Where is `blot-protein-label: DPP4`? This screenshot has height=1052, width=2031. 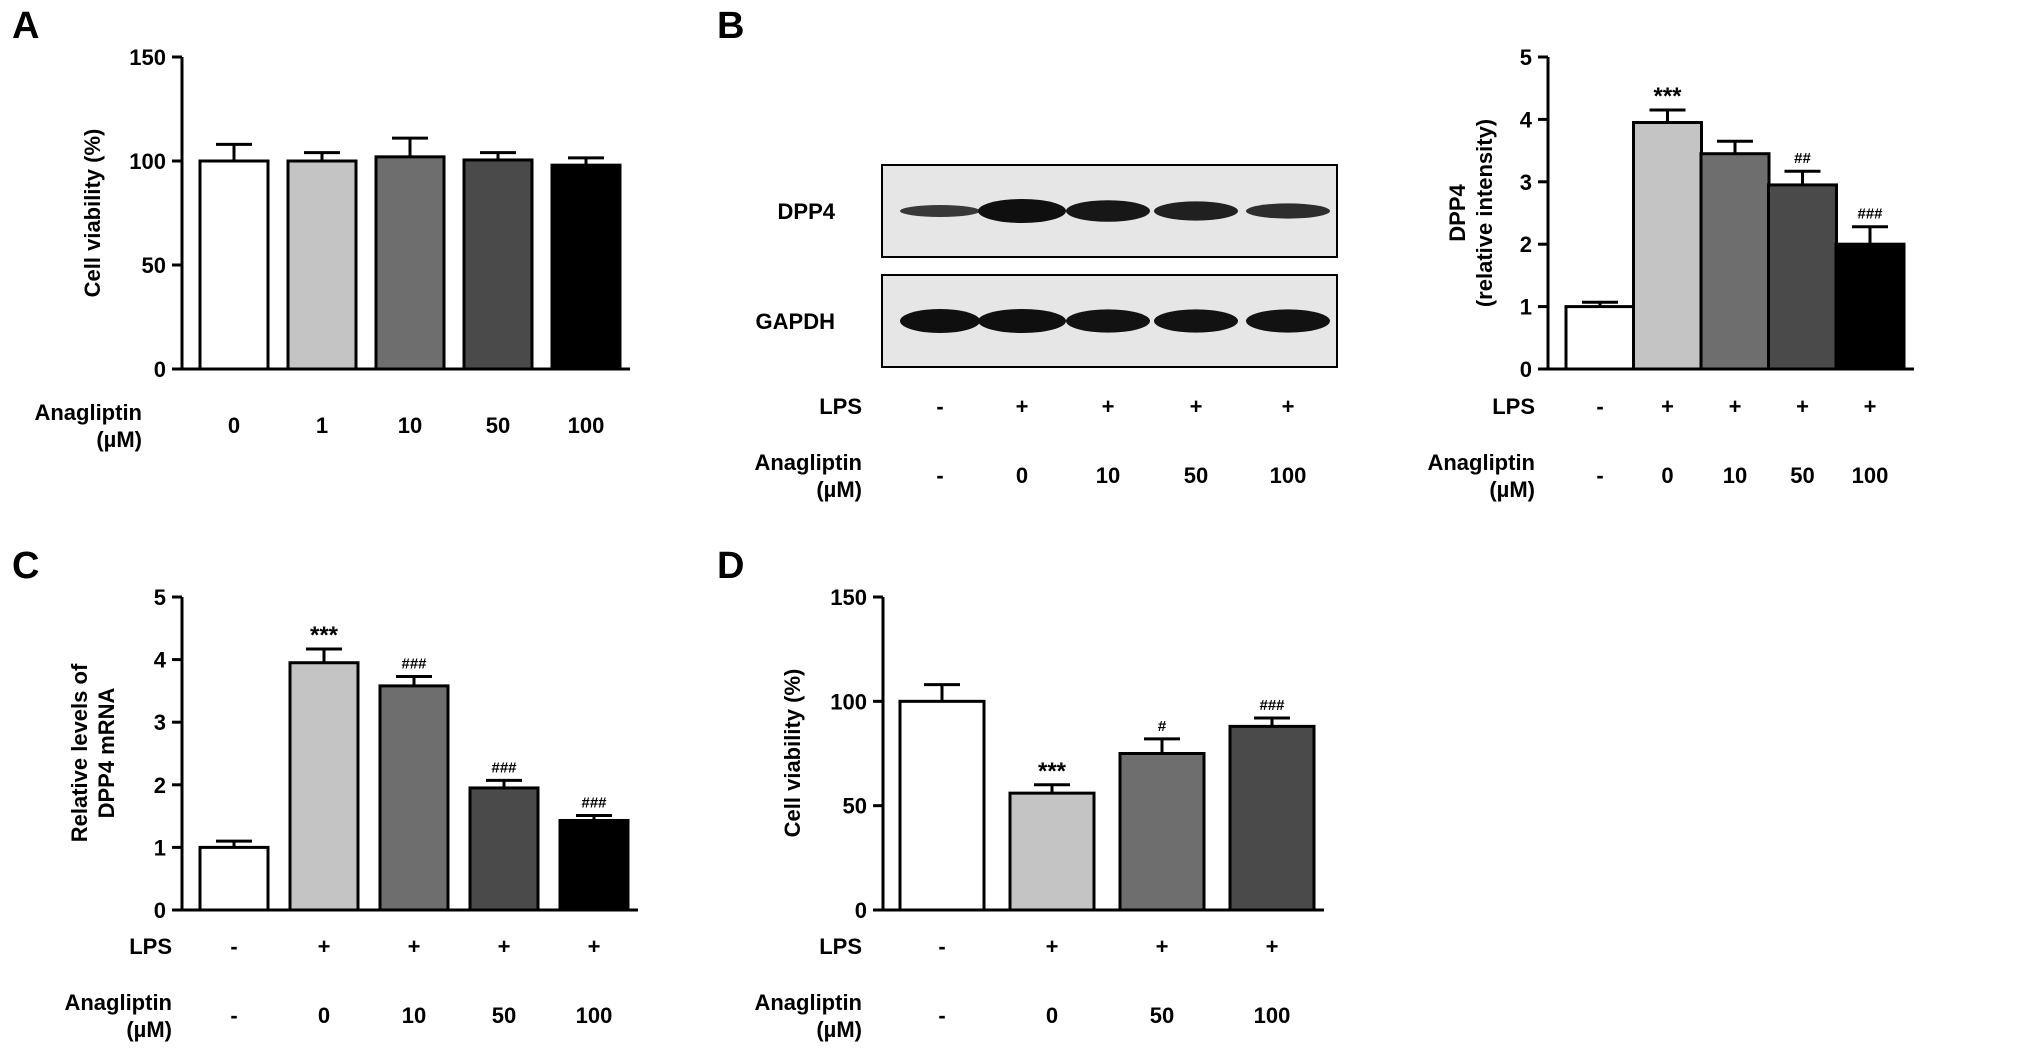 blot-protein-label: DPP4 is located at coordinates (807, 211).